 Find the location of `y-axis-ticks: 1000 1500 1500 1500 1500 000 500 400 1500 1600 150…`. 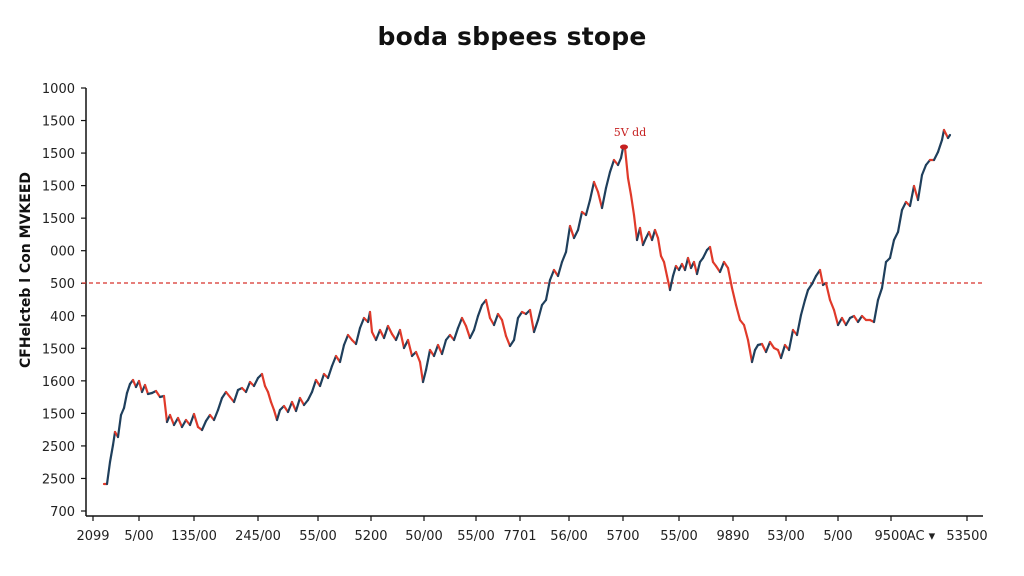

y-axis-ticks: 1000 1500 1500 1500 1500 000 500 400 1500 1600 150… is located at coordinates (64, 301).